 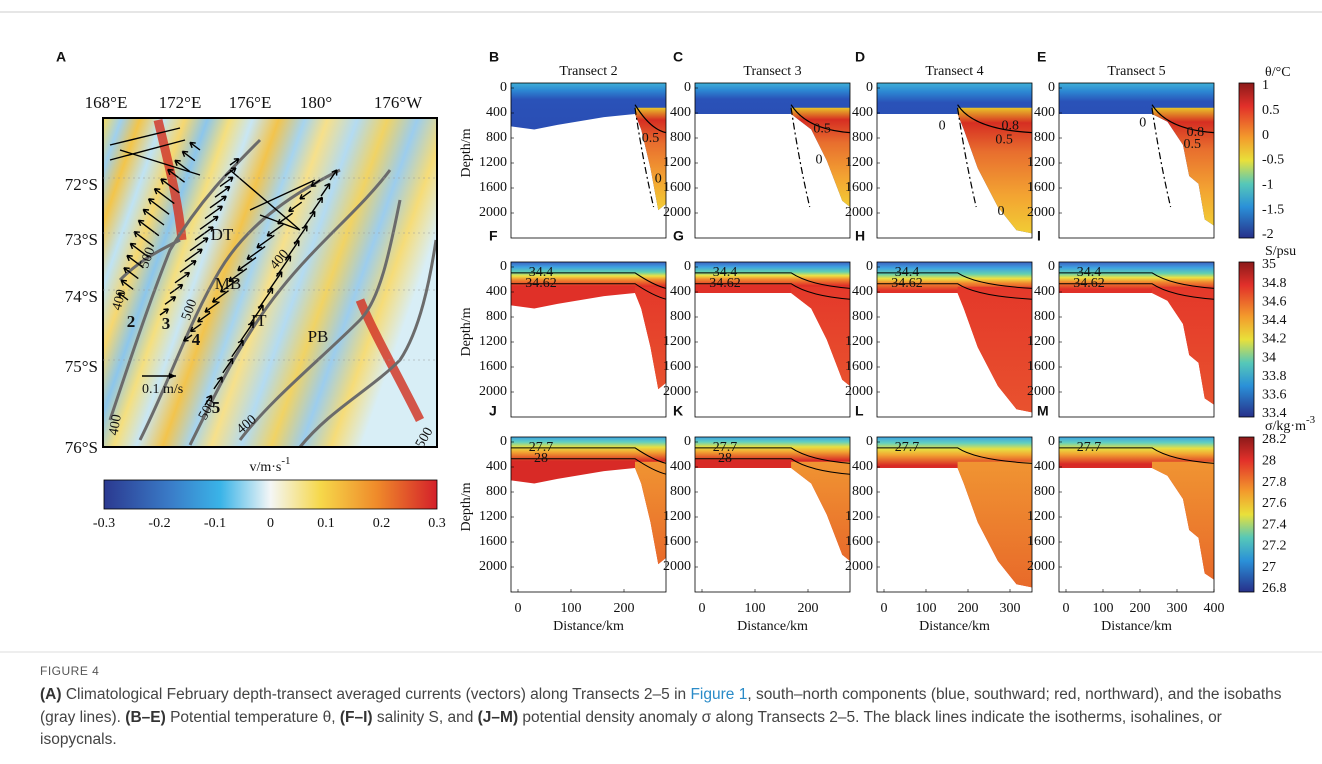 I want to click on title-text: σ/kg·m, so click(x=1285, y=426).